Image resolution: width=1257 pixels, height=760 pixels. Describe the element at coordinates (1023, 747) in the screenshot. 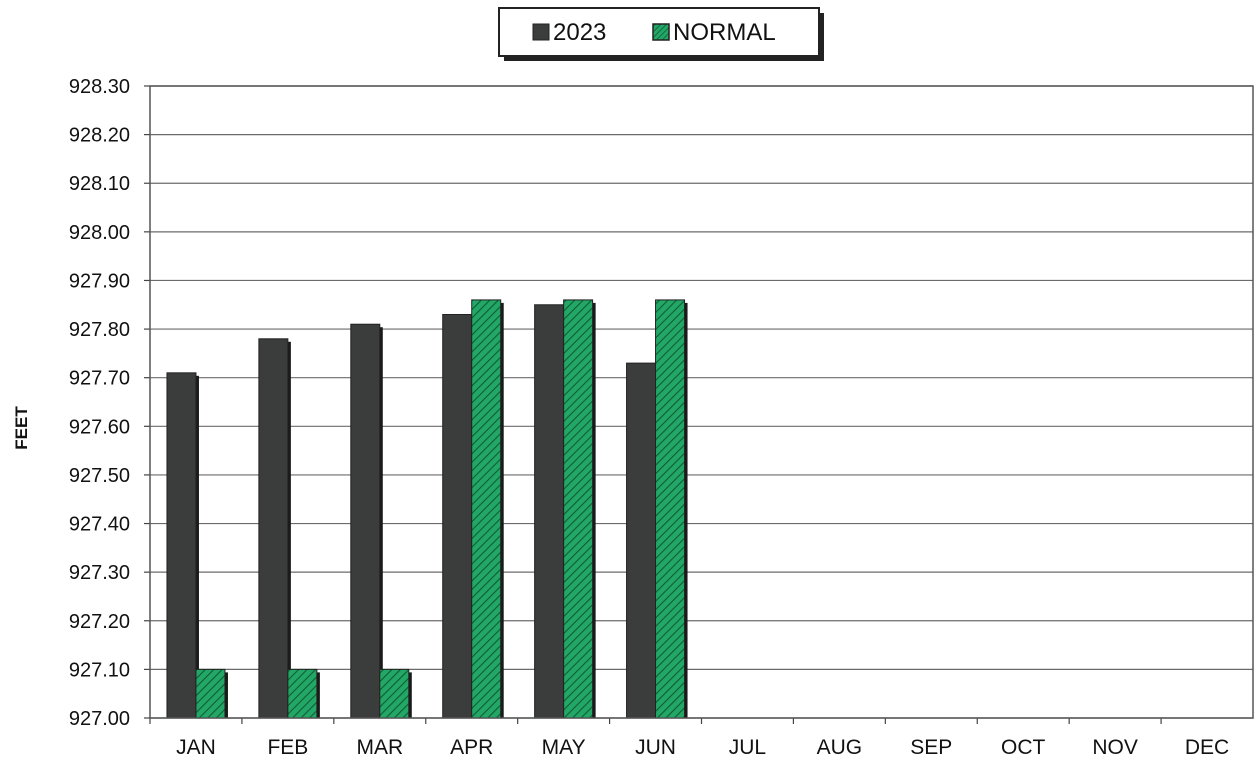

I see `x-tick-label: OCT` at that location.